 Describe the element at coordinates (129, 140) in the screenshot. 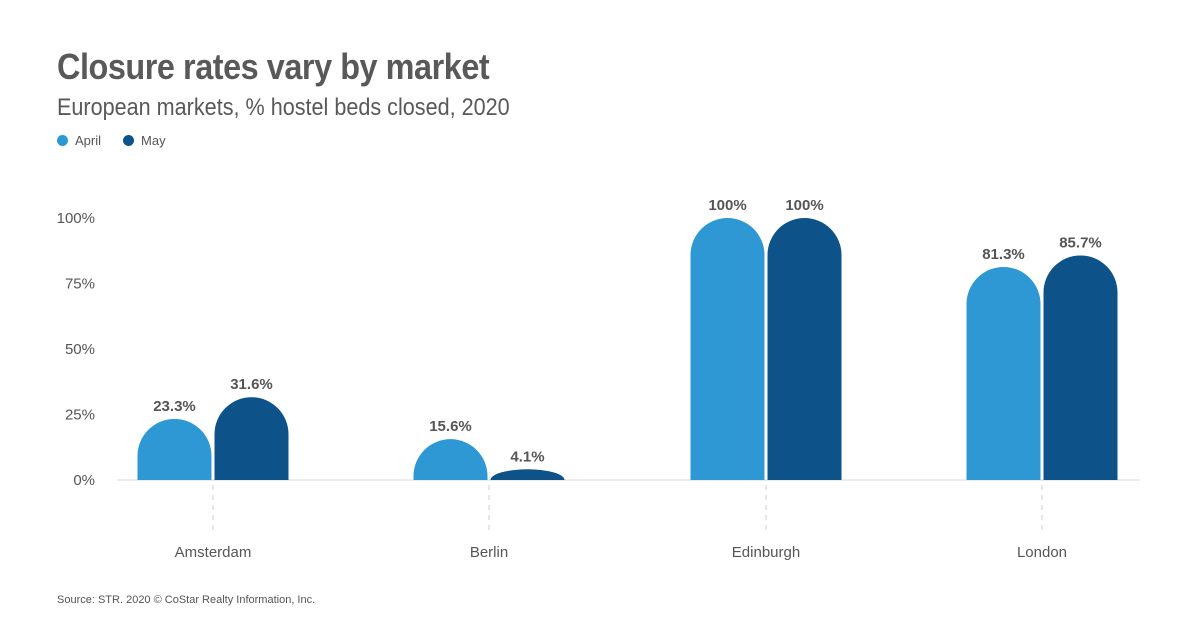

I see `legend-swatch-may` at that location.